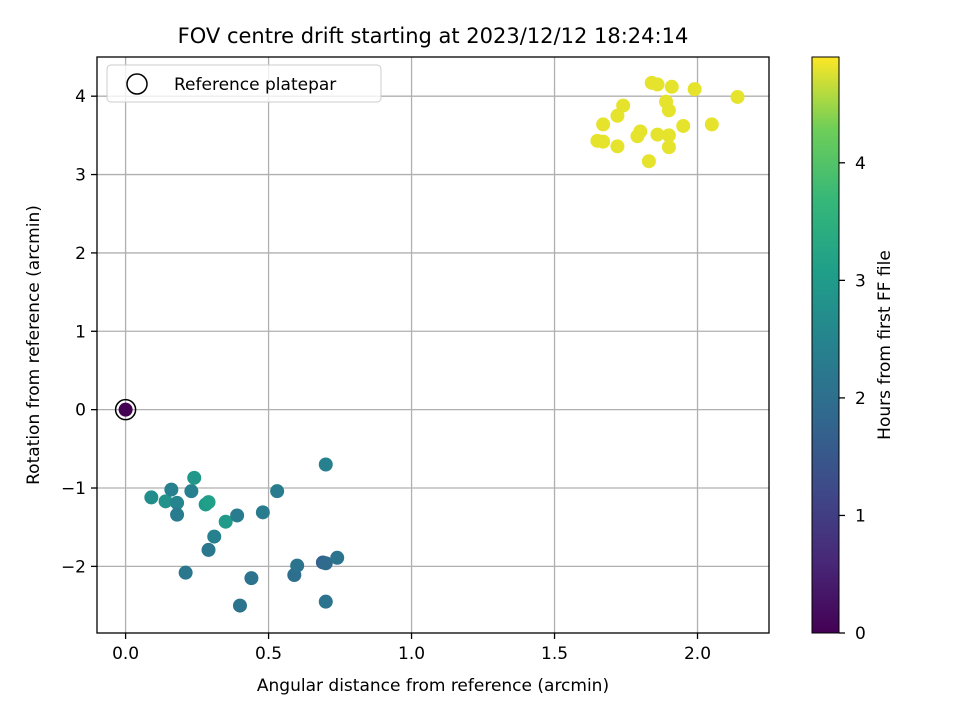 This screenshot has width=960, height=720. What do you see at coordinates (852, 399) in the screenshot?
I see `colorbar-ticks: 0 1 2 3 4` at bounding box center [852, 399].